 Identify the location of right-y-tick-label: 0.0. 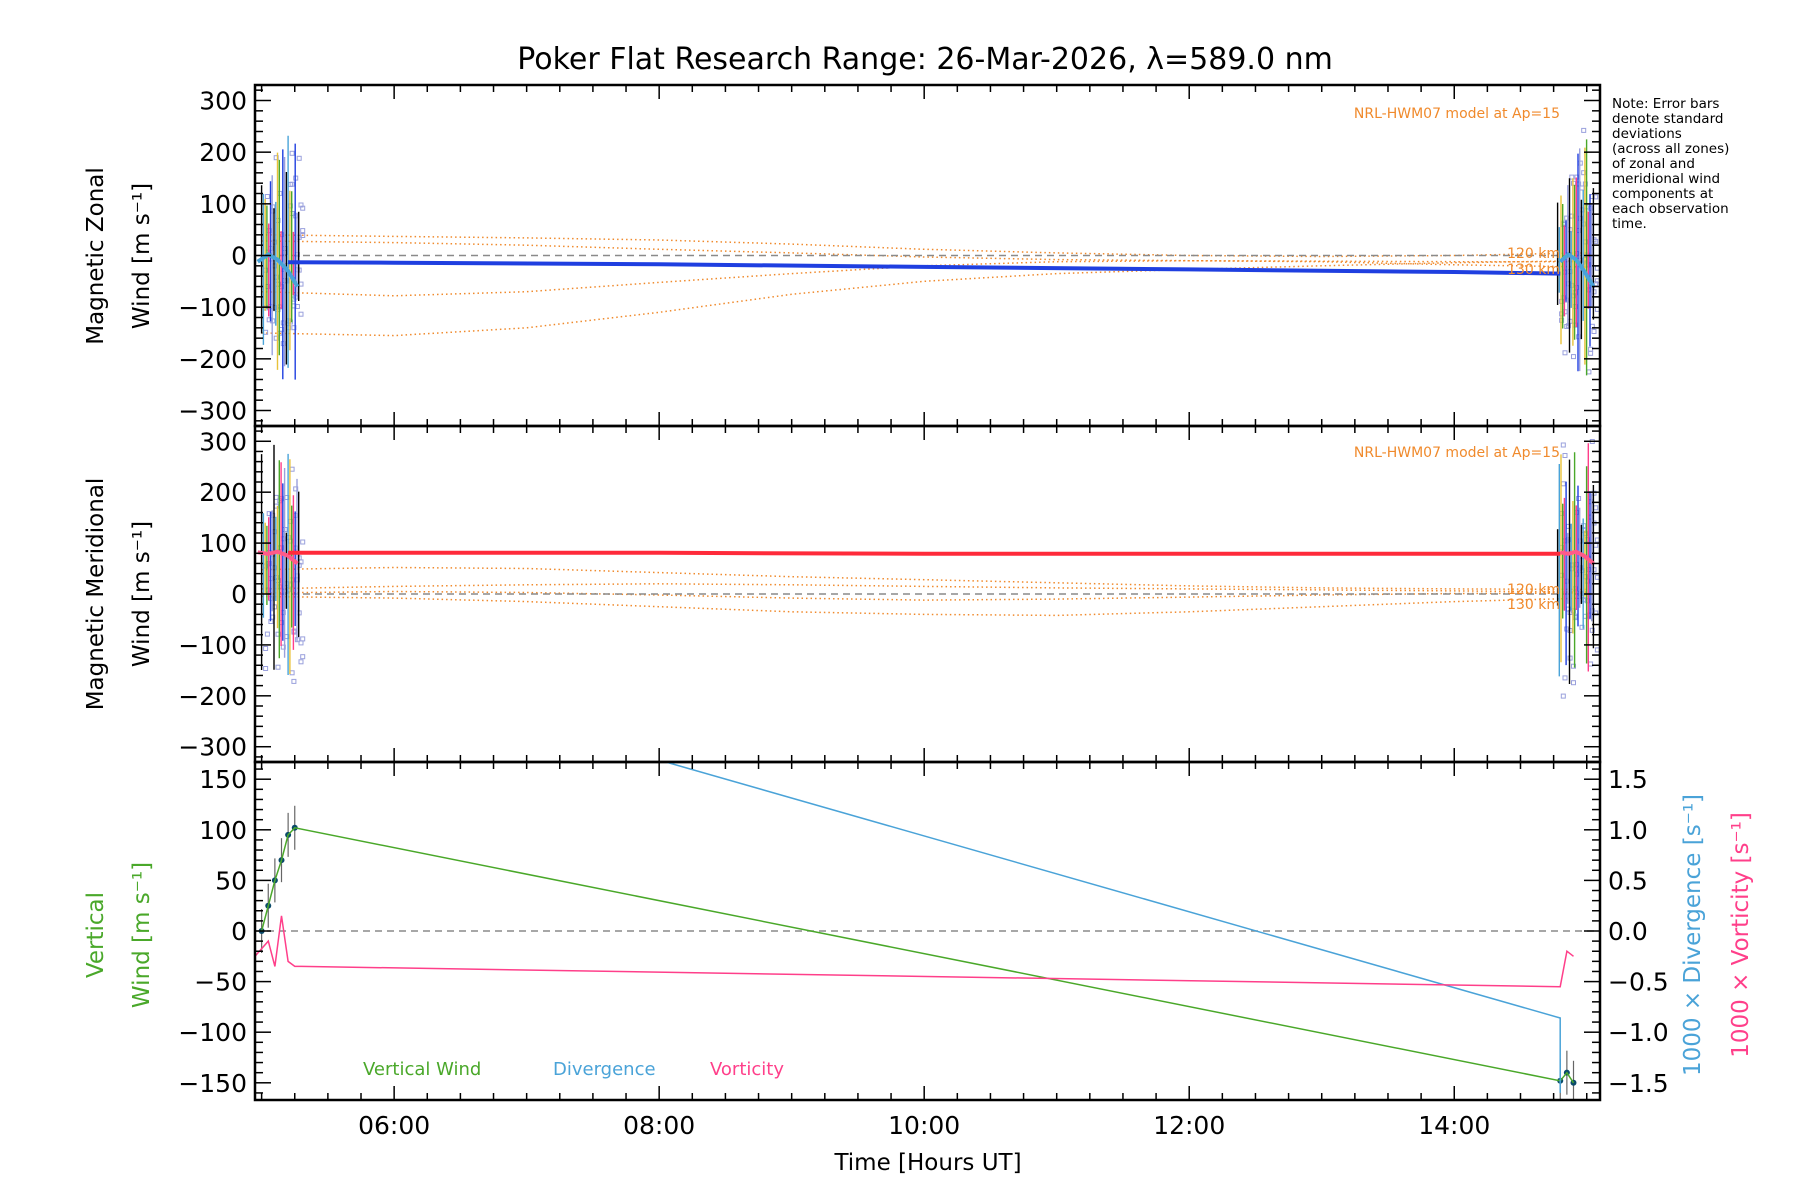
(1628, 931).